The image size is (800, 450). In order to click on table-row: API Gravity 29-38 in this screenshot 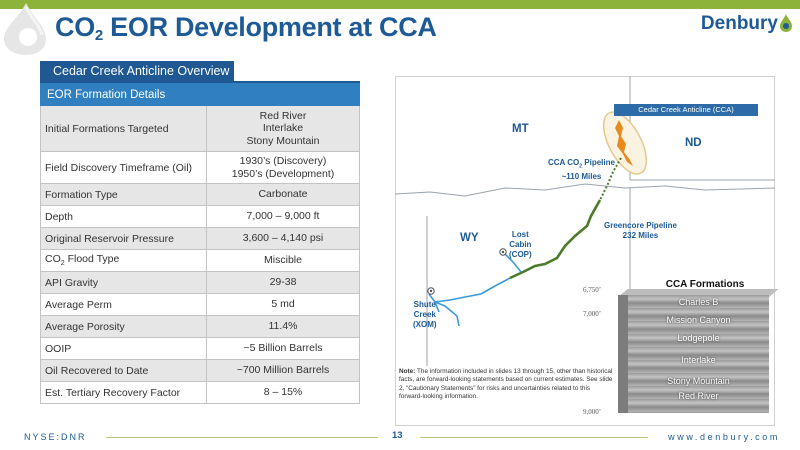, I will do `click(200, 282)`.